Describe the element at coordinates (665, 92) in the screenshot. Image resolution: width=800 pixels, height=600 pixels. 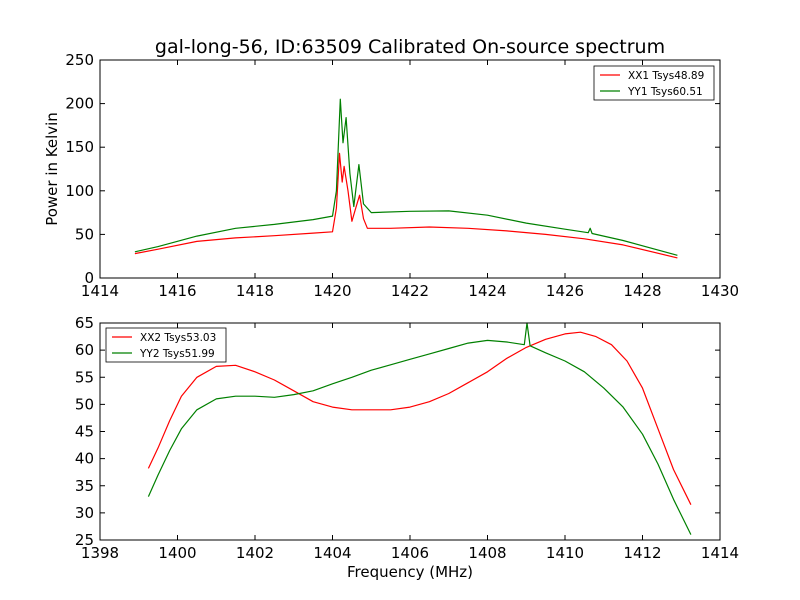
I see `top-legend-label-2: YY1 Tsys60.51` at that location.